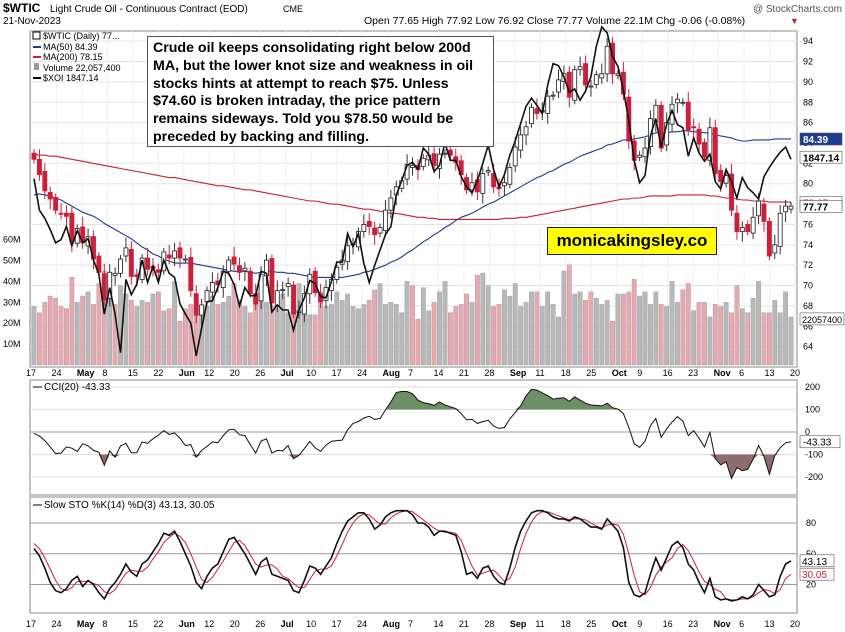 Image resolution: width=845 pixels, height=632 pixels. What do you see at coordinates (539, 624) in the screenshot?
I see `x-tick-label-bottom: 11` at bounding box center [539, 624].